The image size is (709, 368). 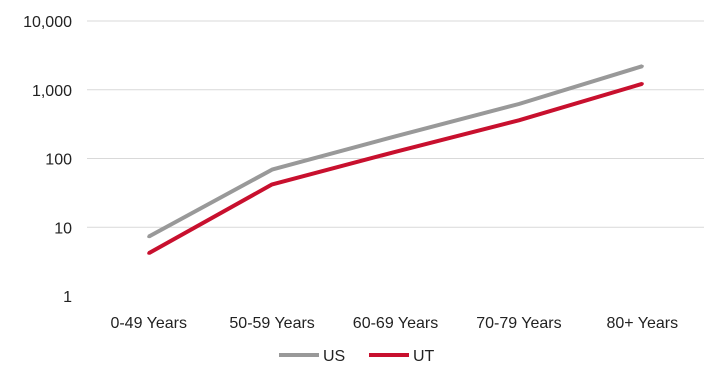 What do you see at coordinates (63, 228) in the screenshot?
I see `y-tick-label: 10` at bounding box center [63, 228].